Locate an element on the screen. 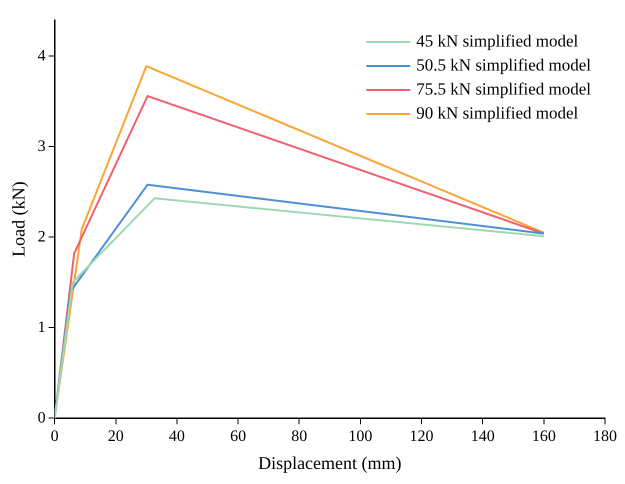 This screenshot has height=484, width=625. x-tick-label: 40 is located at coordinates (176, 437).